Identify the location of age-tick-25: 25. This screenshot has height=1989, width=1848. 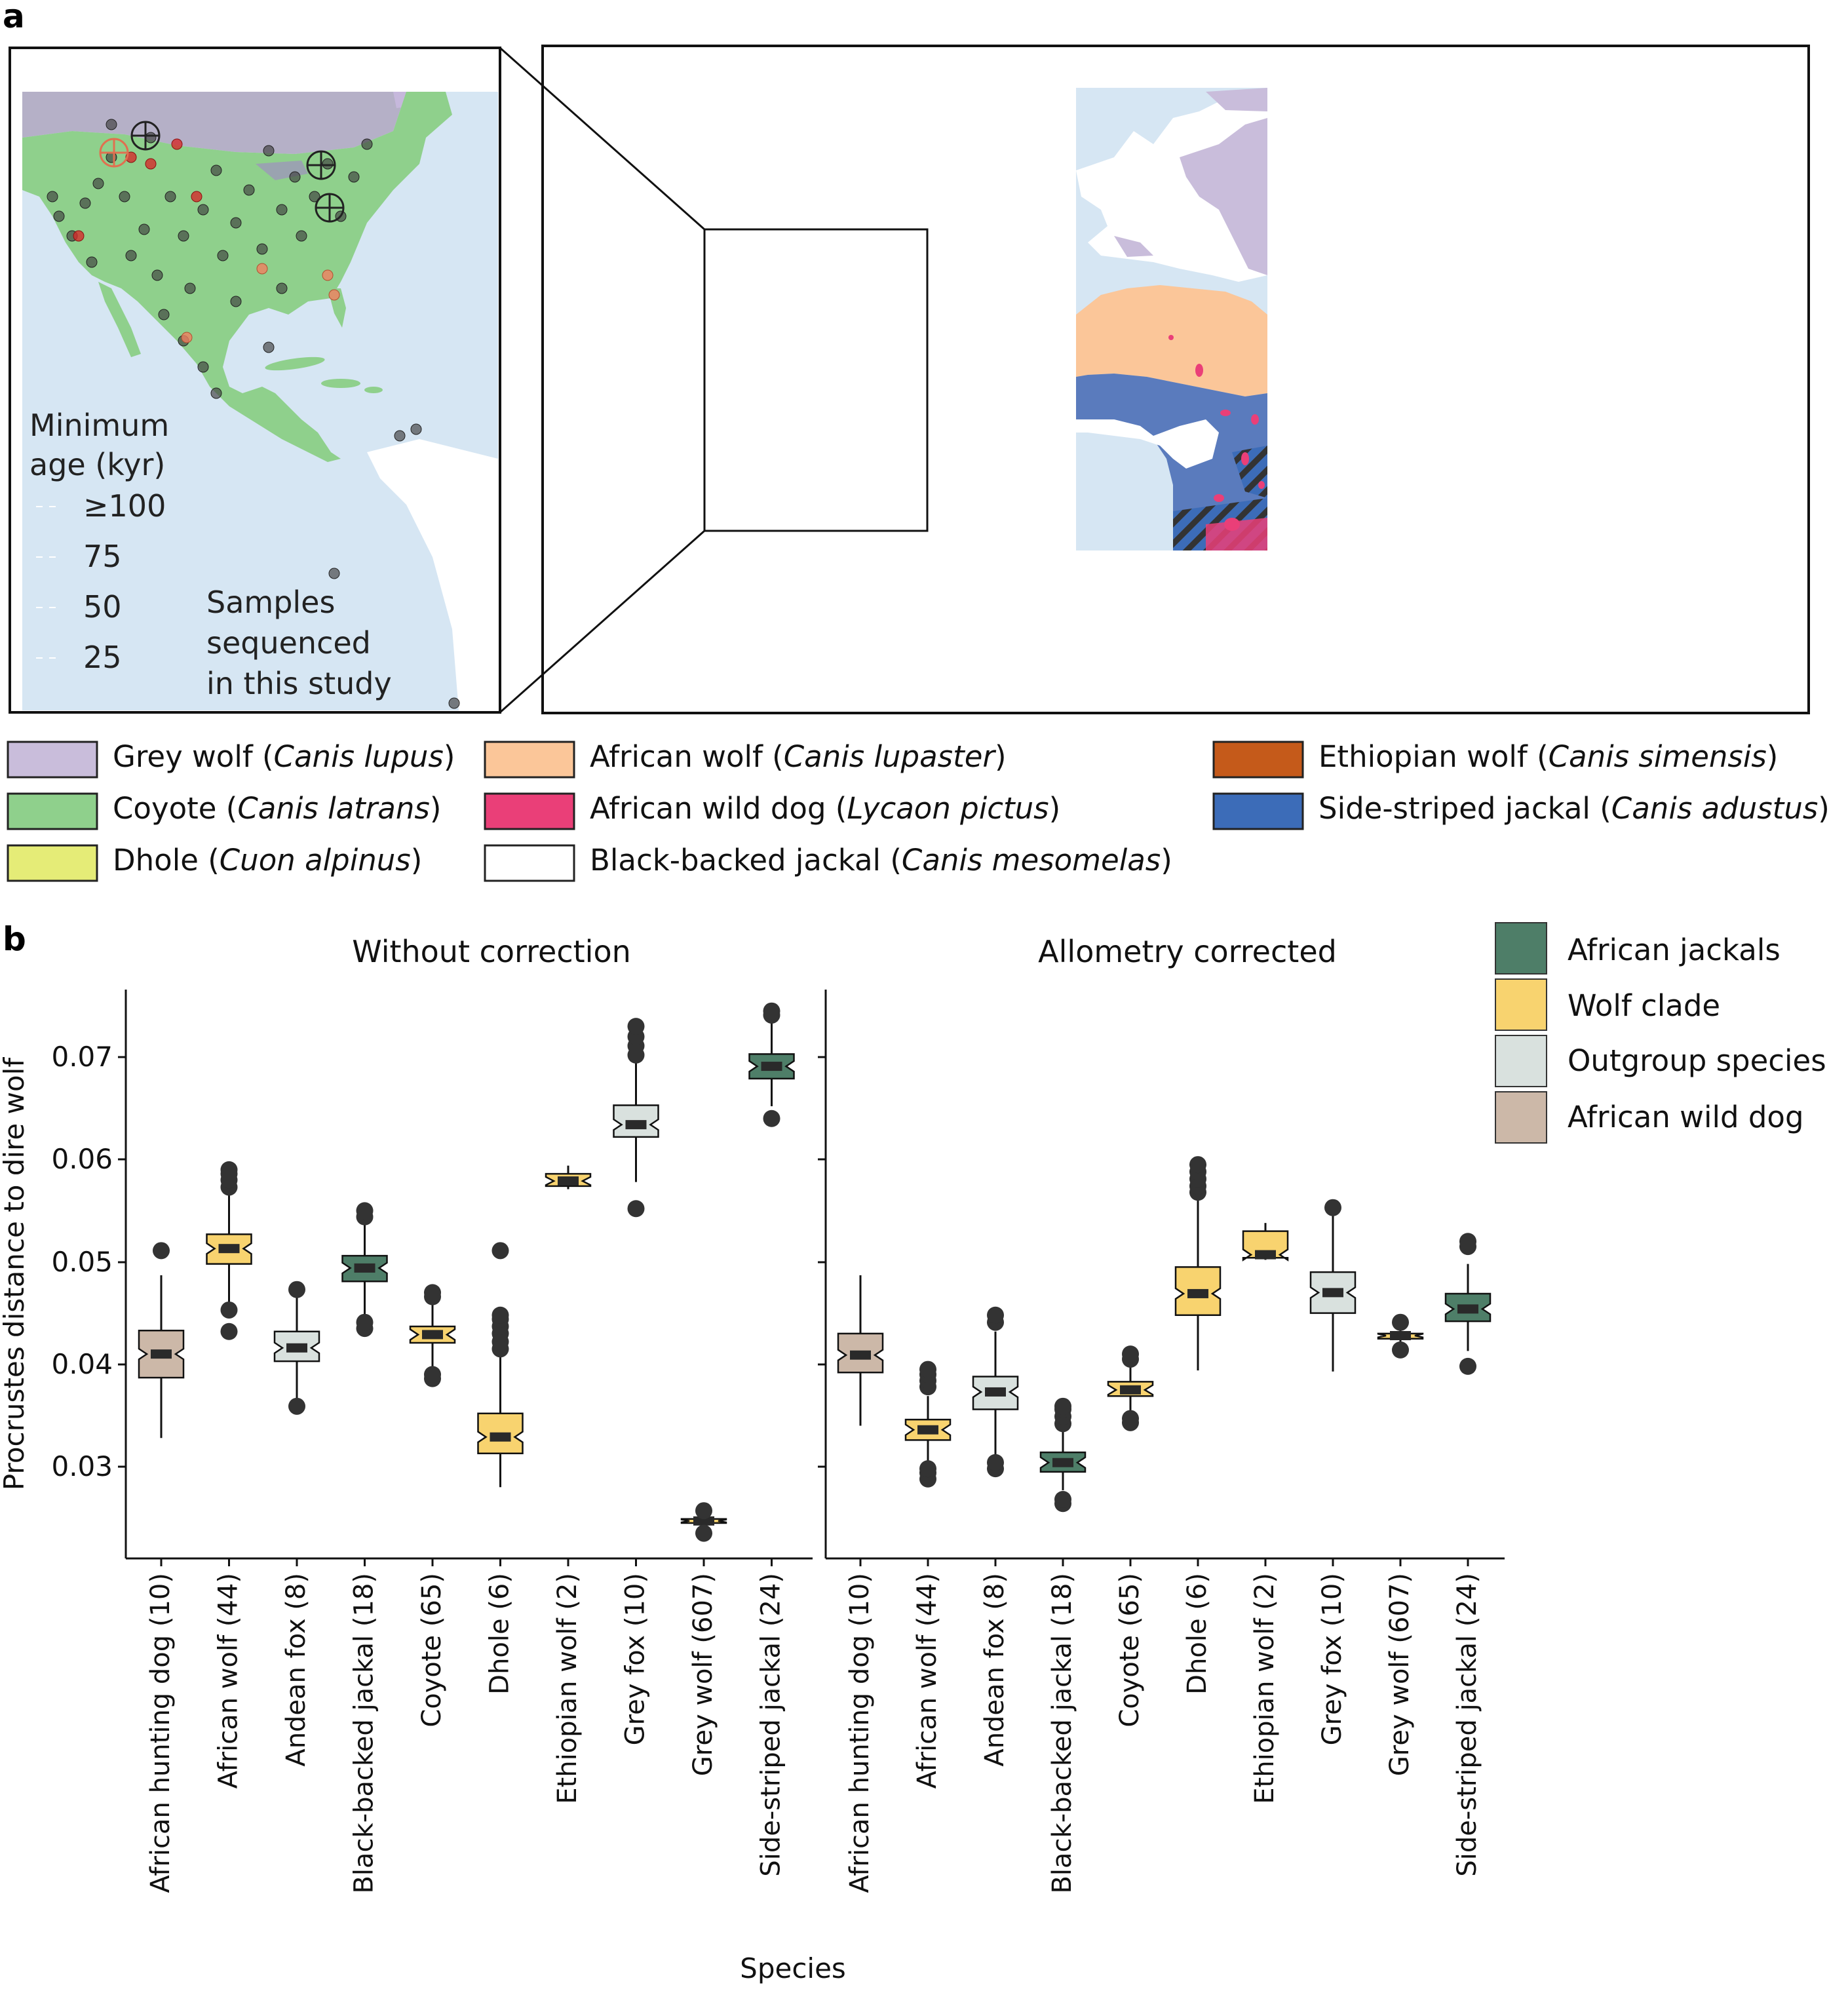
(102, 657).